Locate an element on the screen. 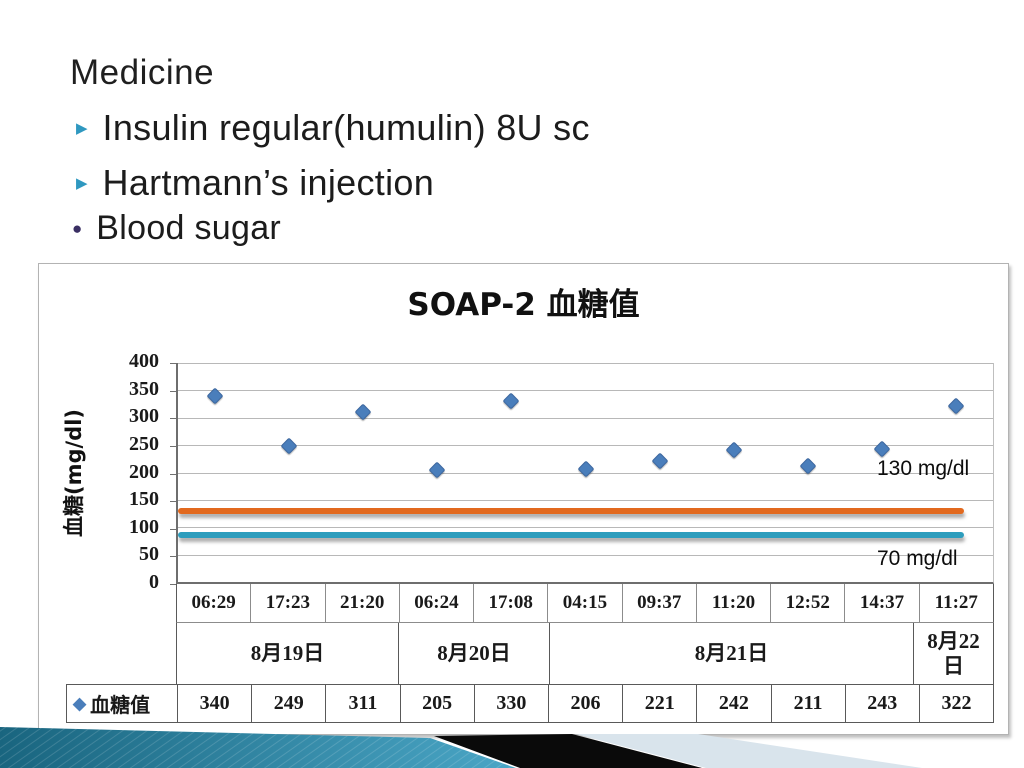  bottom-decoration is located at coordinates (461, 747).